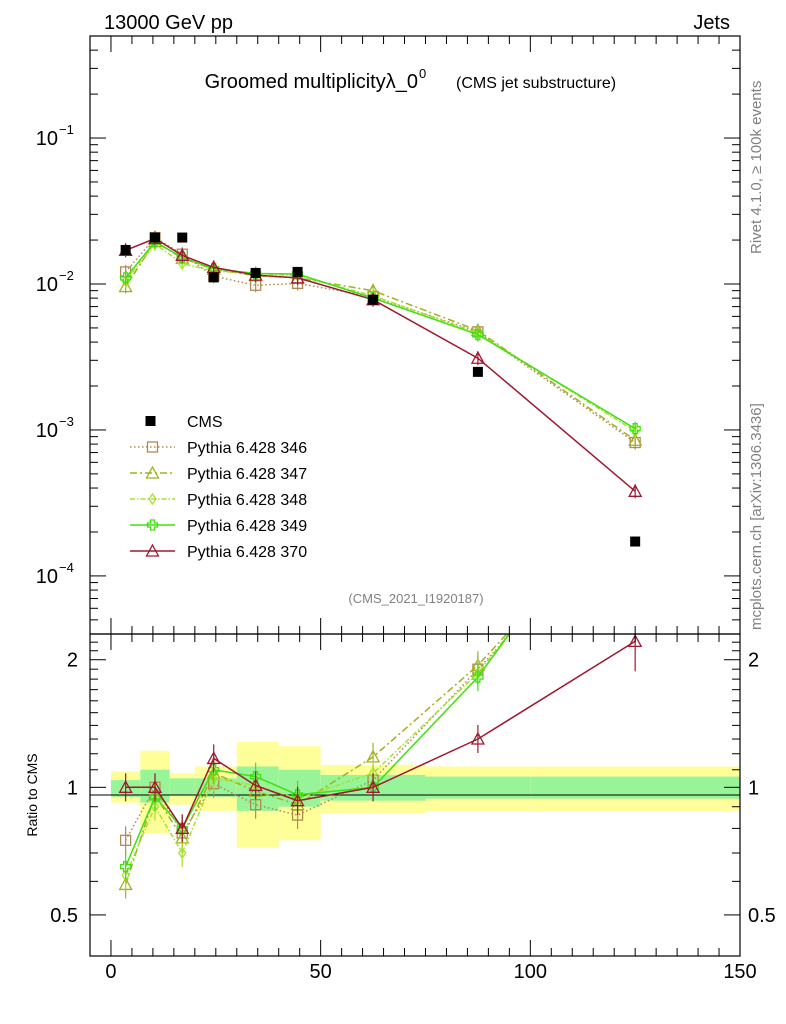  What do you see at coordinates (247, 552) in the screenshot?
I see `legend-label: Pythia 6.428 370` at bounding box center [247, 552].